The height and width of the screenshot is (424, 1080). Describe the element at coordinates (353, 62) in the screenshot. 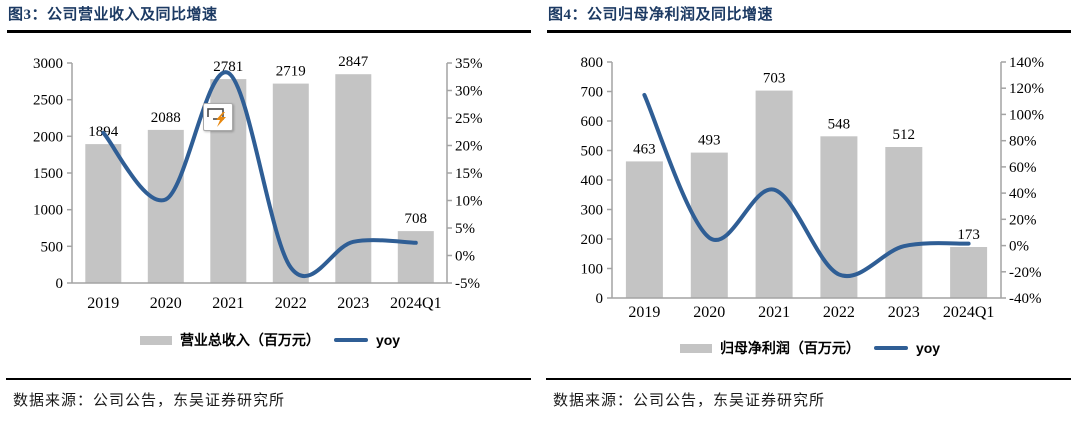

I see `bar-value-label: 2847` at that location.